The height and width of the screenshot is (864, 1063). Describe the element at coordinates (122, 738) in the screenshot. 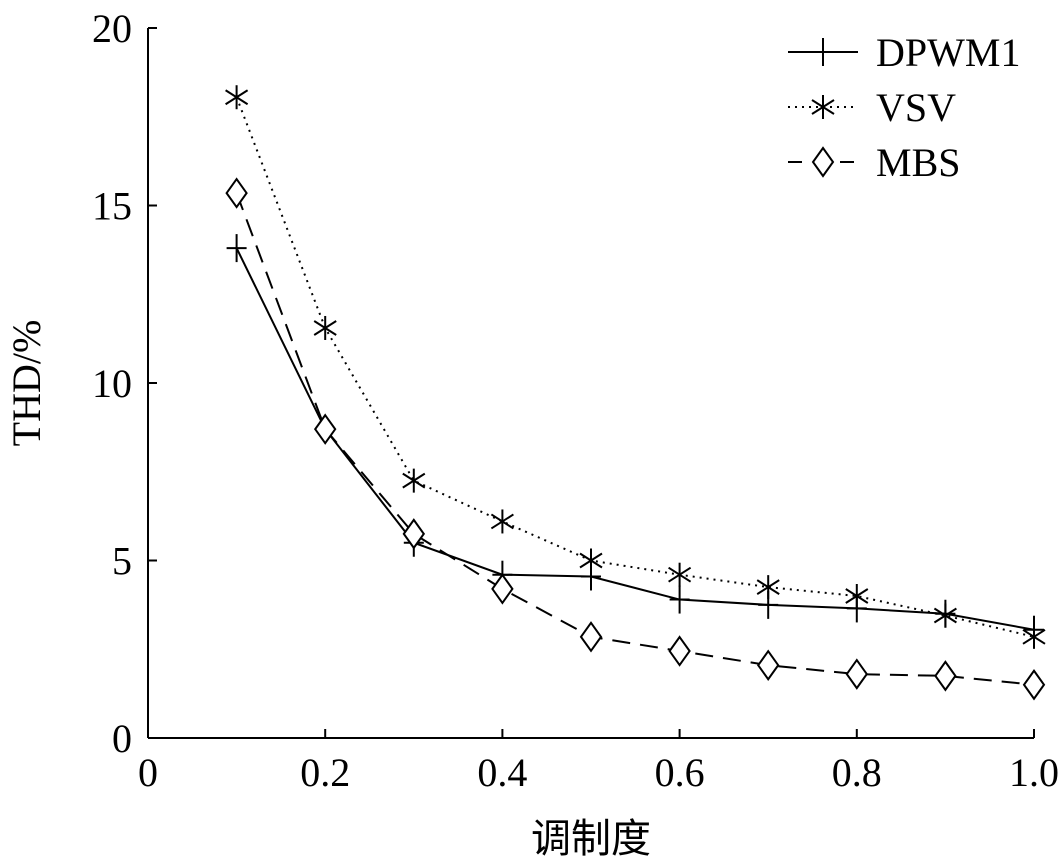

I see `y-tick-label: 0` at that location.